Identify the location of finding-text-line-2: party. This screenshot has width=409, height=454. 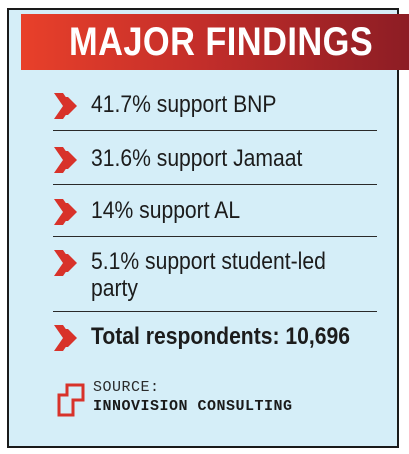
(114, 288).